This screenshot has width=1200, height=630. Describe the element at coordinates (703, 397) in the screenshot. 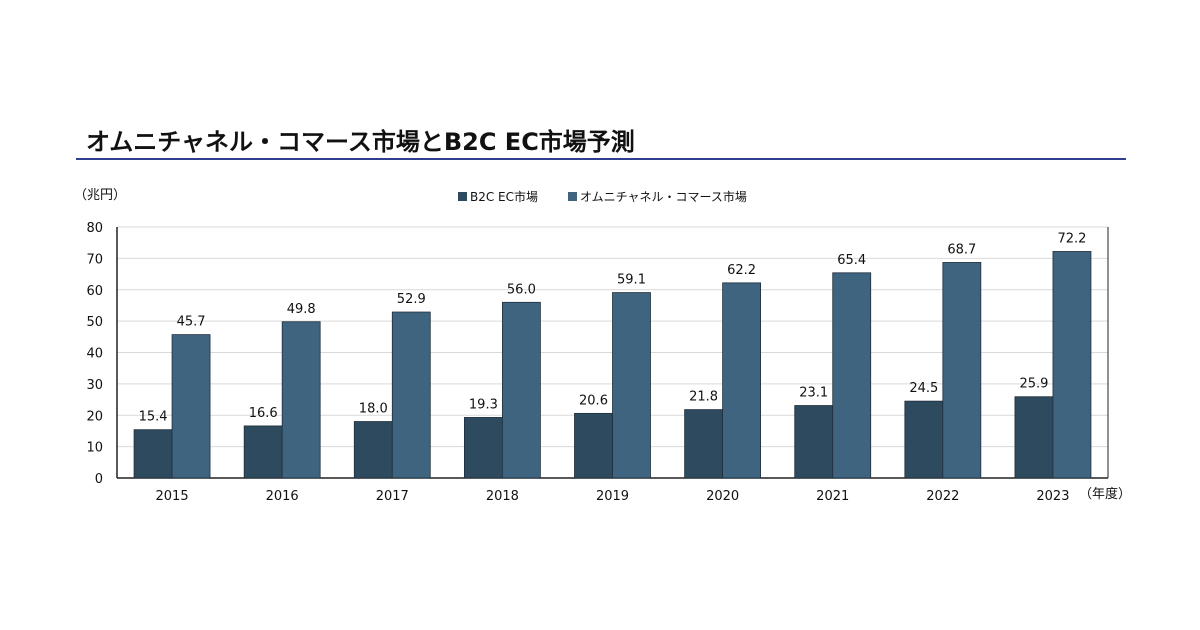

I see `b2c-value-label: 21.8` at that location.